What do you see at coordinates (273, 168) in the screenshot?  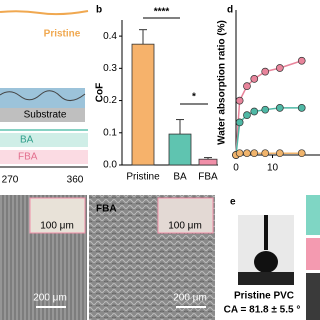 I see `x-tick-label: 10` at bounding box center [273, 168].